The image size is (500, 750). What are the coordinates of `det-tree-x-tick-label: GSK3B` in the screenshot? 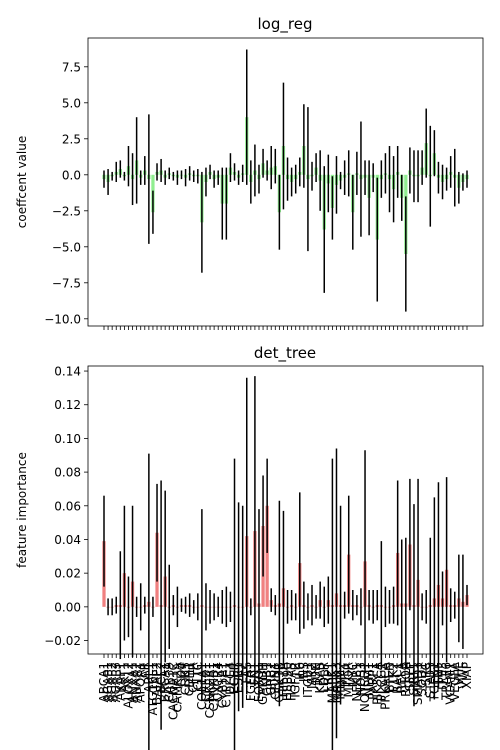 It's located at (279, 682).